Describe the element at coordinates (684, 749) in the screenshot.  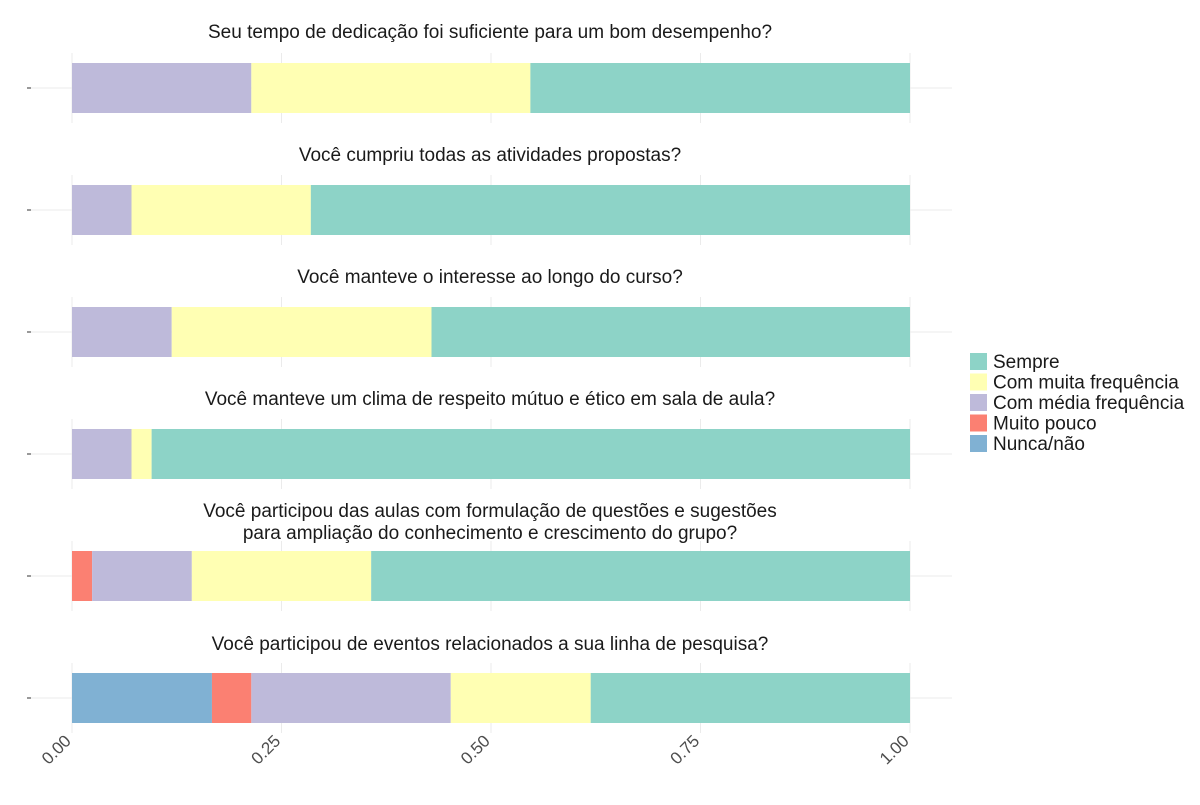
I see `x-tick-label: 0.75` at that location.